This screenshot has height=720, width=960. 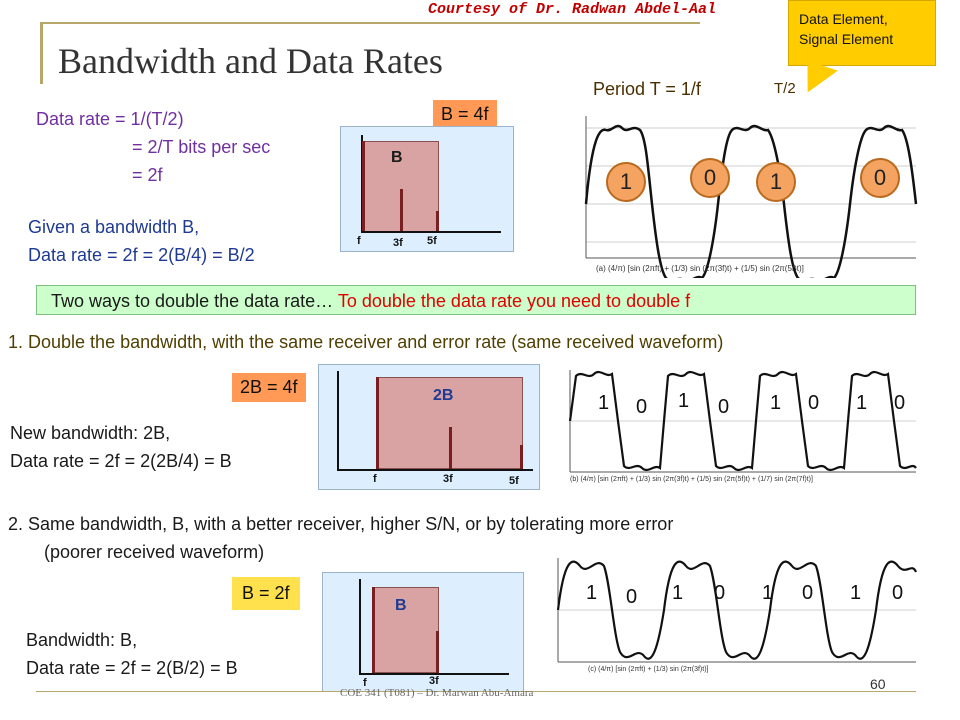 I want to click on callout-line-1: Data Element,, so click(x=843, y=19).